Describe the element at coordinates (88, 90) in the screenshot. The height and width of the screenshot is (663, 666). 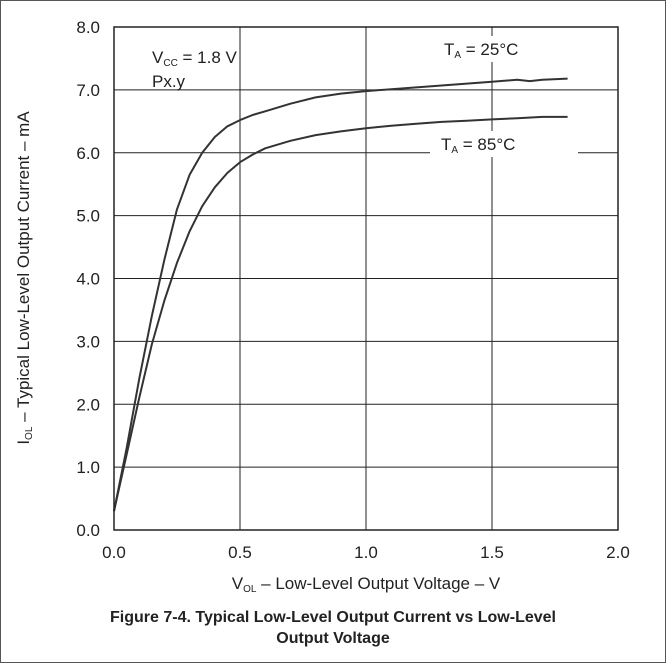
I see `y-tick-label: 7.0` at that location.